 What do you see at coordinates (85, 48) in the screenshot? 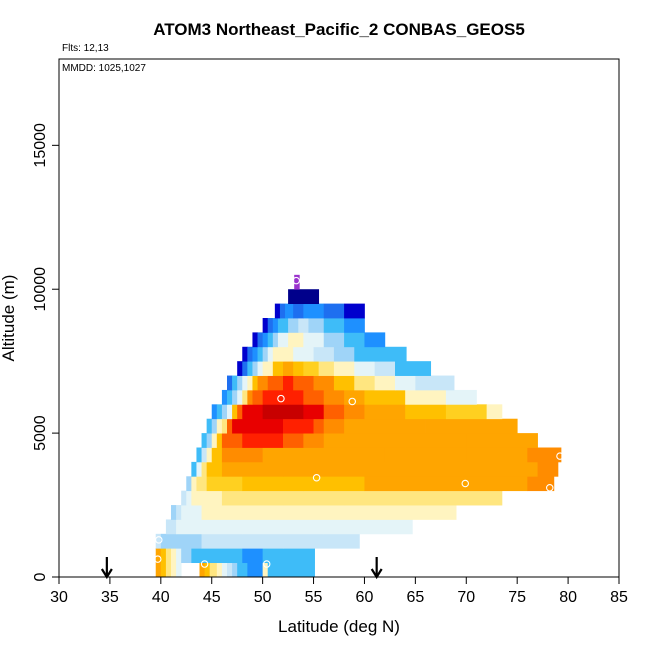
I see `flights-annotation: Flts: 12,13` at bounding box center [85, 48].